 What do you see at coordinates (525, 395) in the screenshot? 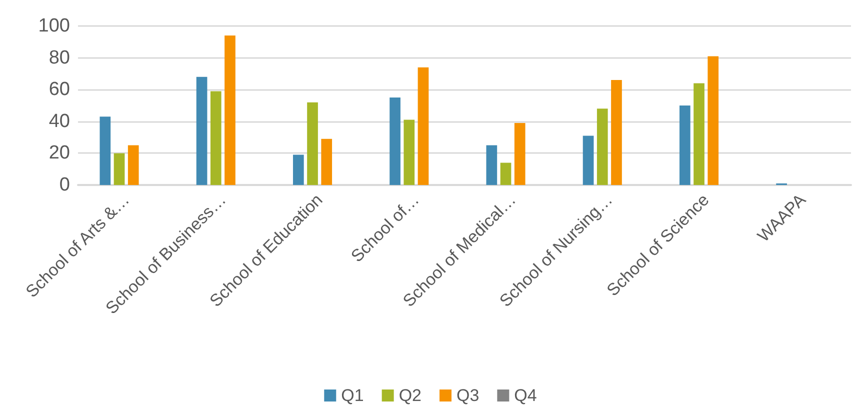
I see `legend-label: Q4` at bounding box center [525, 395].